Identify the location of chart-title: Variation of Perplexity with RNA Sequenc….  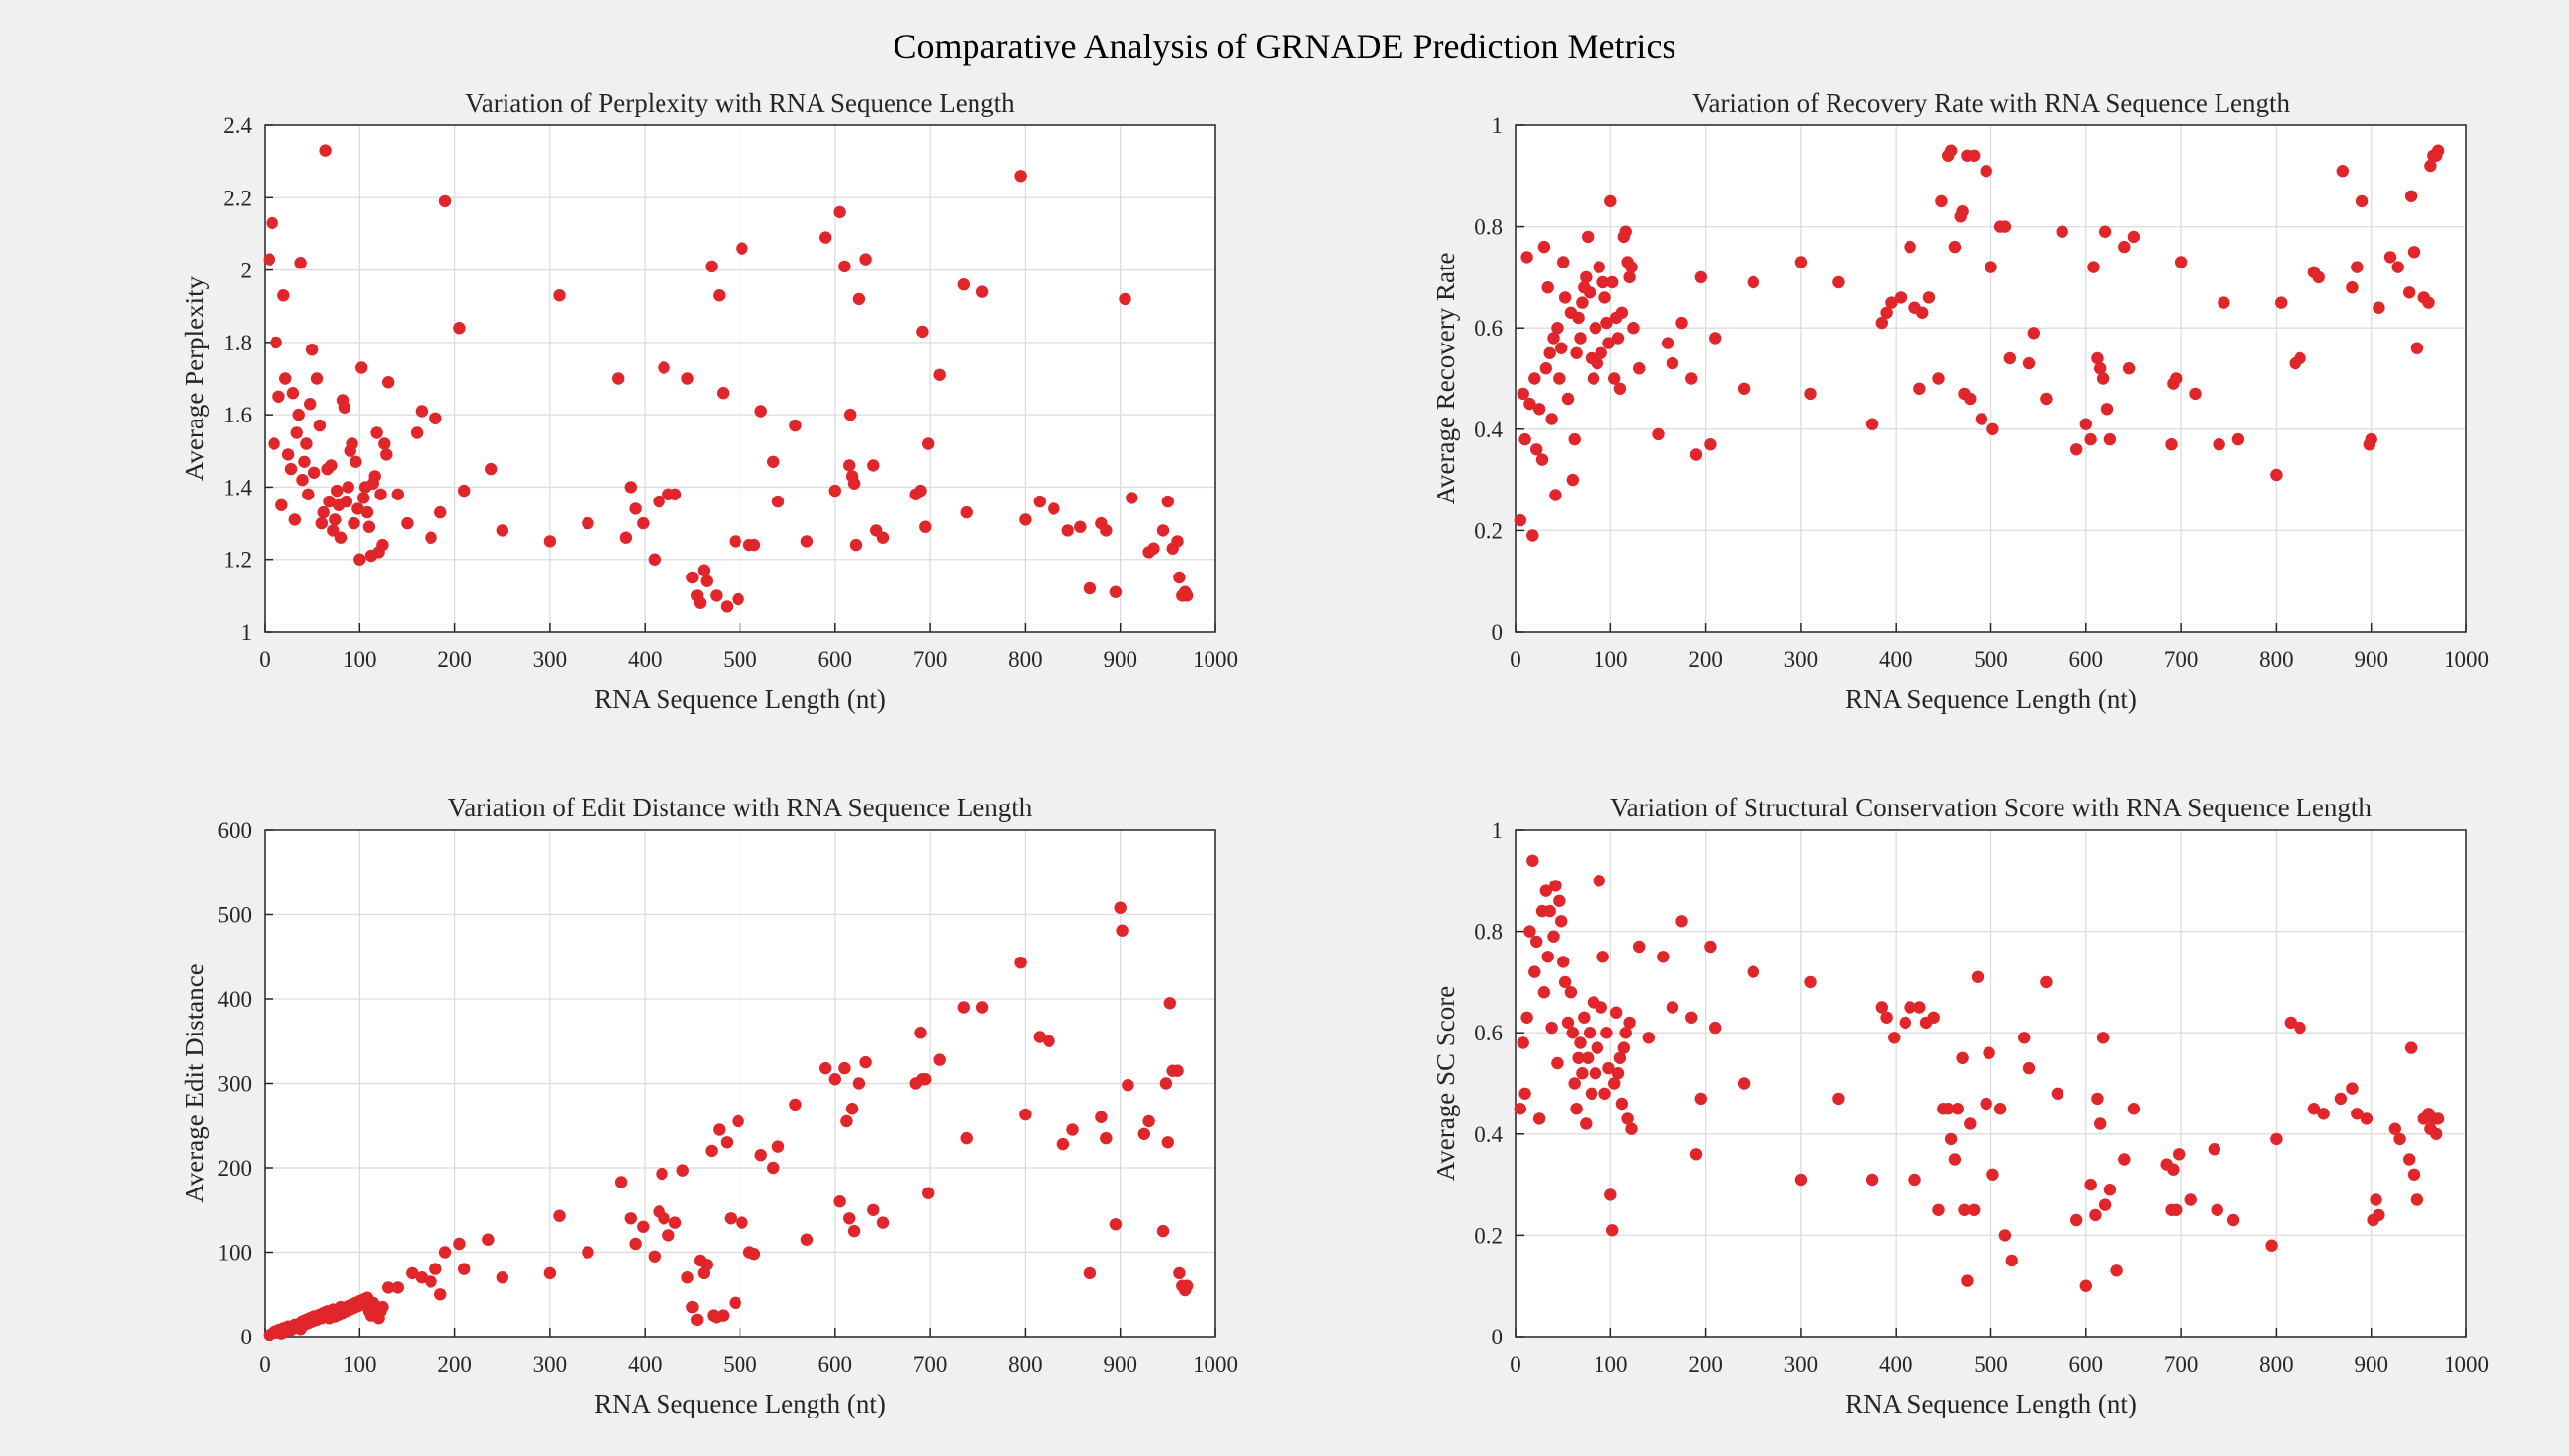
(740, 102).